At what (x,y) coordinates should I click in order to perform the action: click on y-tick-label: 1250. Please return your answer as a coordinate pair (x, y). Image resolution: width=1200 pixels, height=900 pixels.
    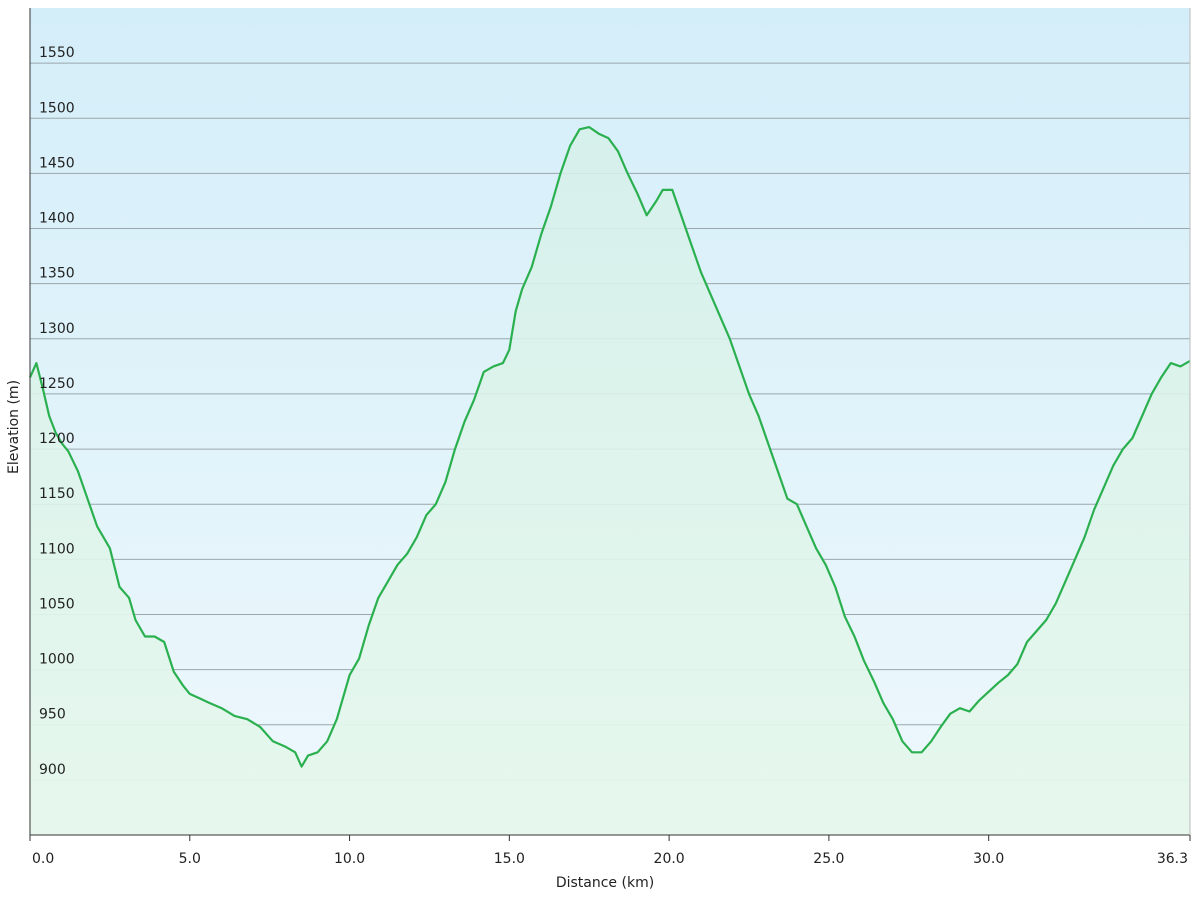
    Looking at the image, I should click on (57, 384).